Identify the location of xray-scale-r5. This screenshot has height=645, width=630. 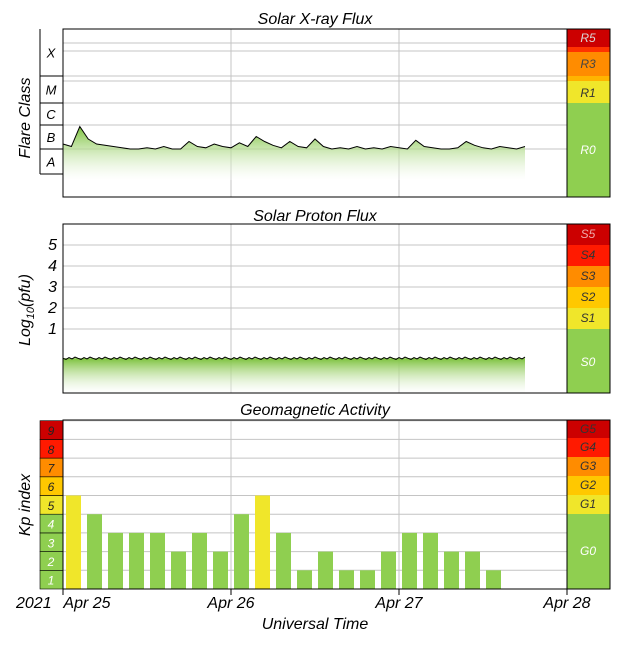
(588, 38).